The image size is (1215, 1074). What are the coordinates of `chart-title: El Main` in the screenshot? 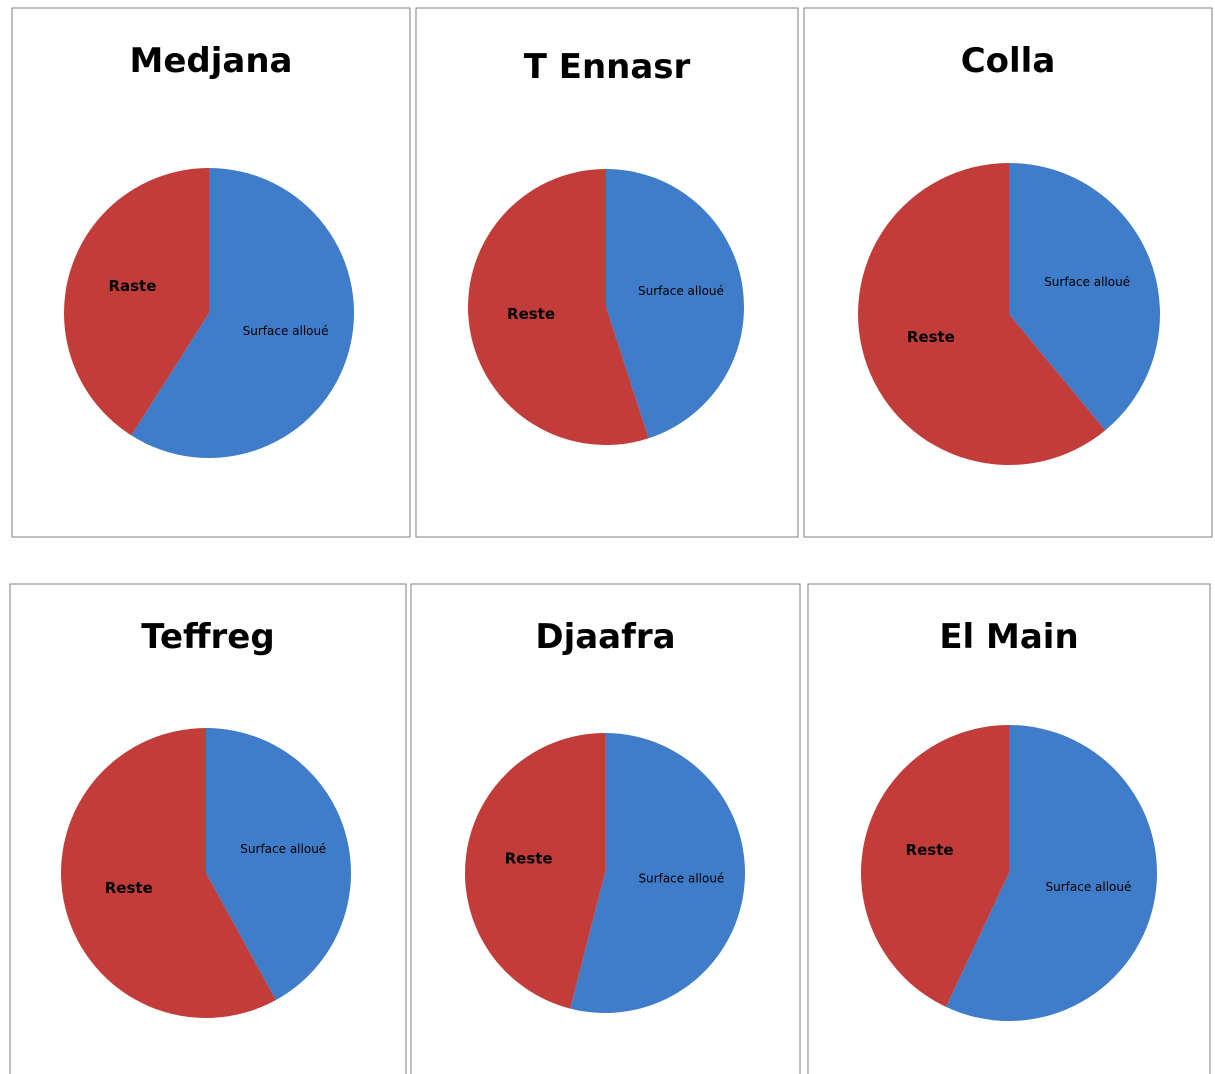 It's located at (1008, 637).